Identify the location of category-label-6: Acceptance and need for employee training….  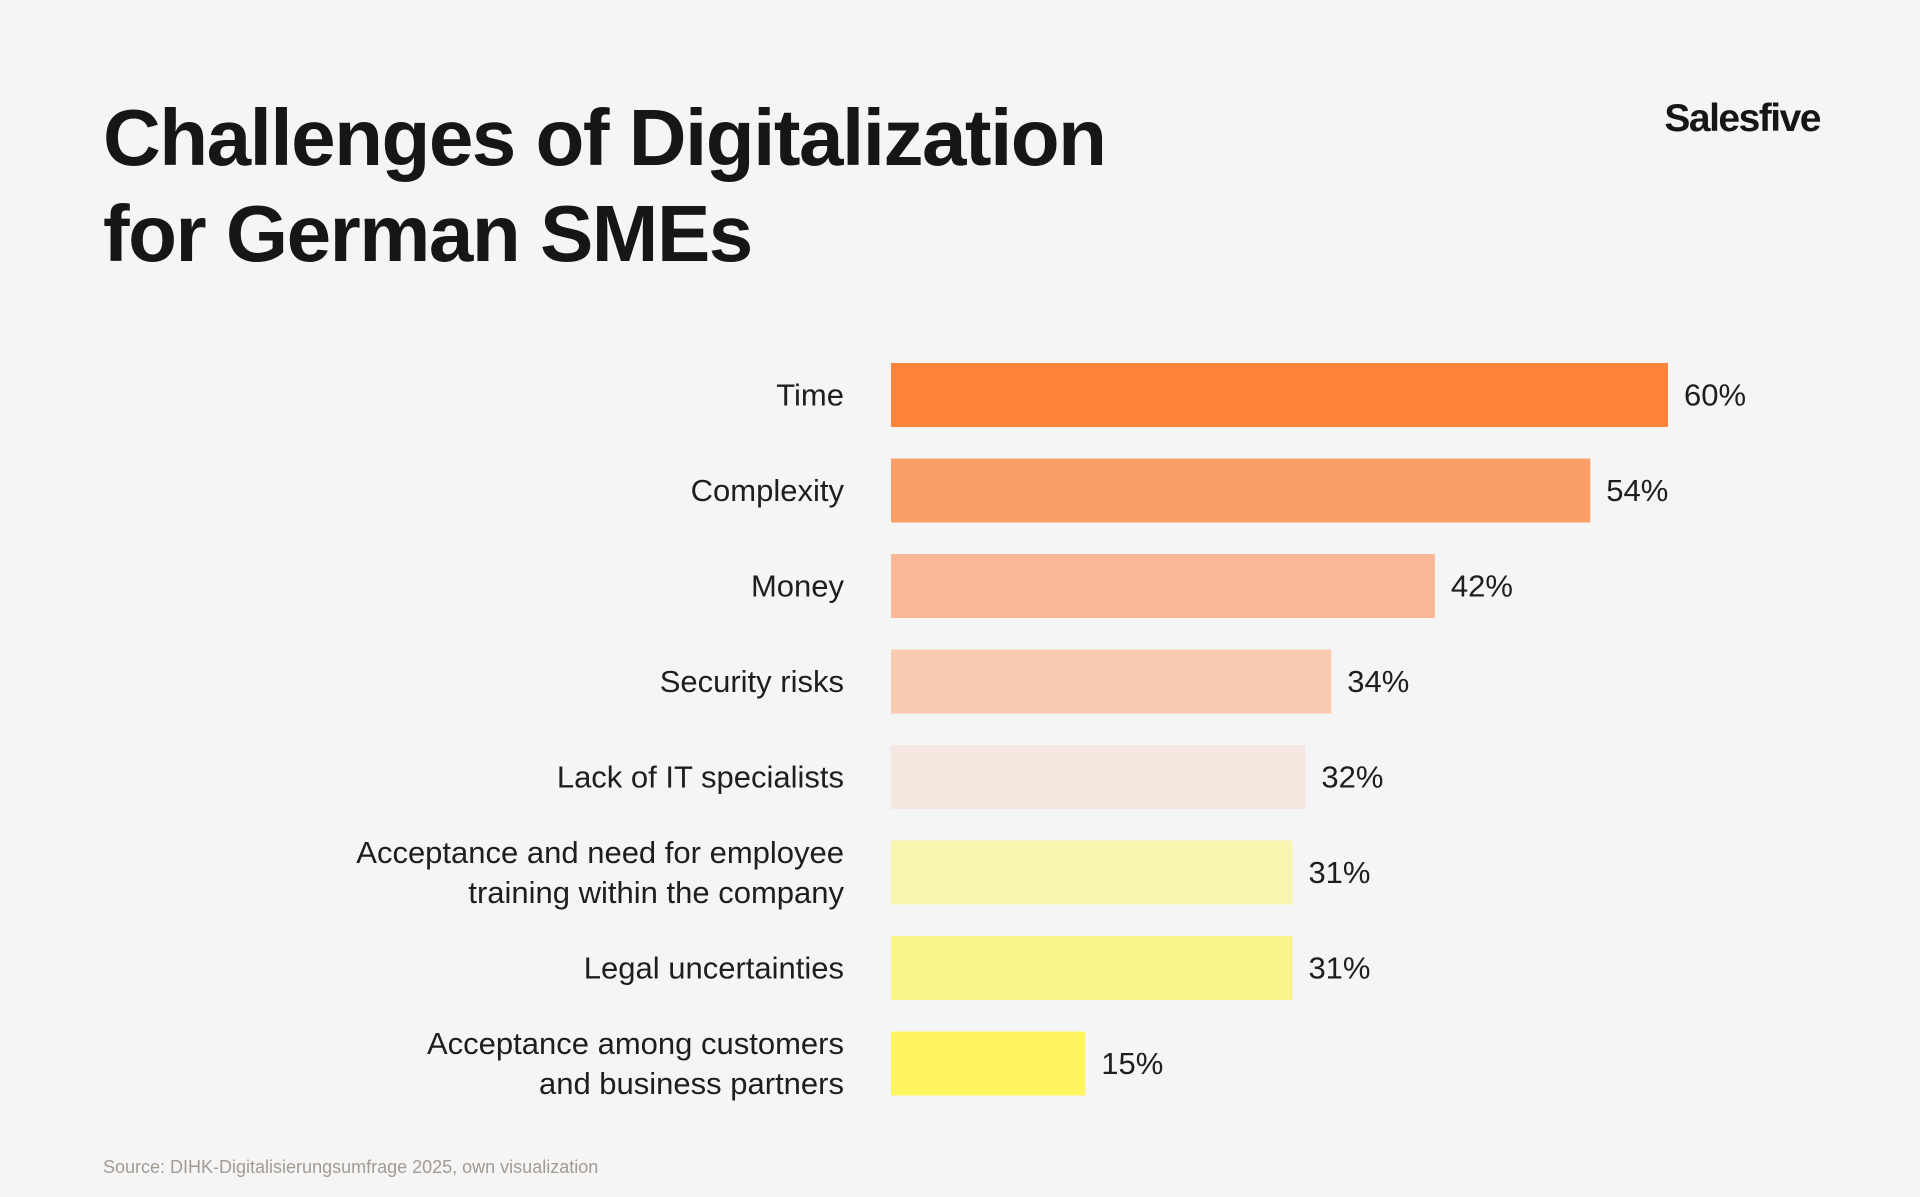
(600, 872).